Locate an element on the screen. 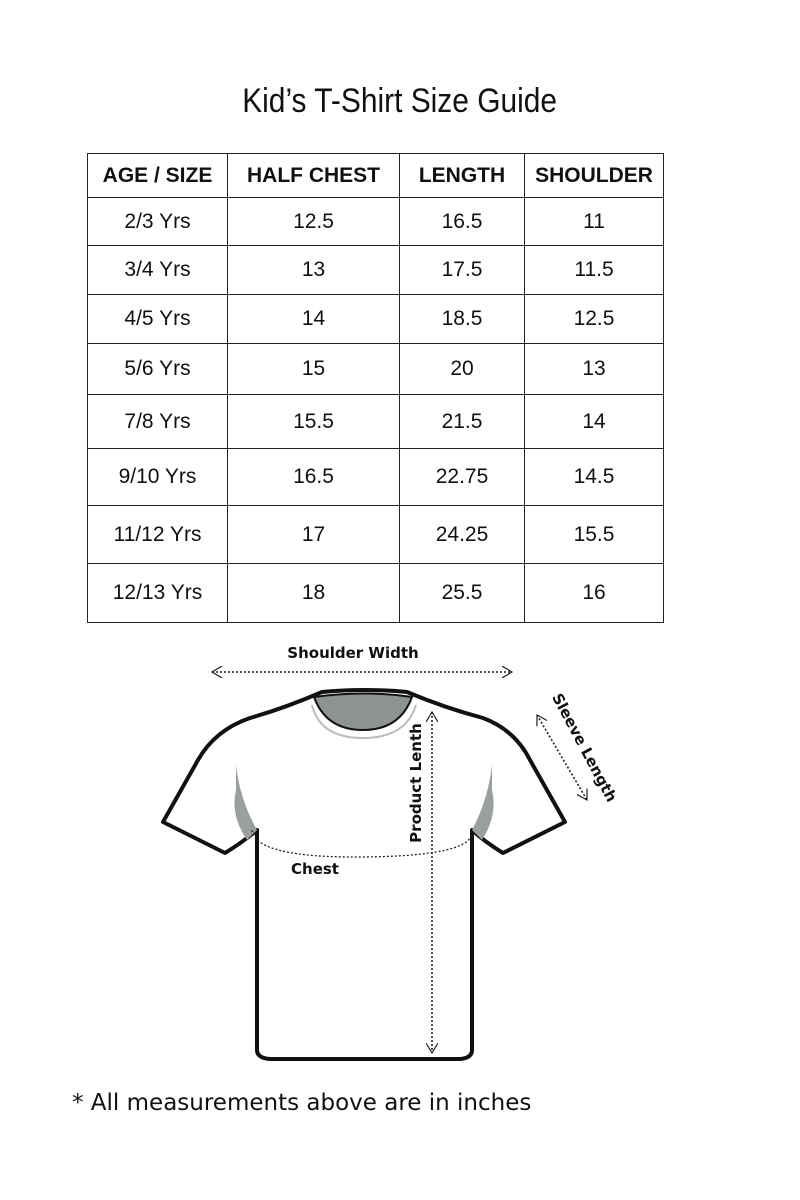 This screenshot has height=1200, width=800. cell-half-chest: 16.5 is located at coordinates (313, 477).